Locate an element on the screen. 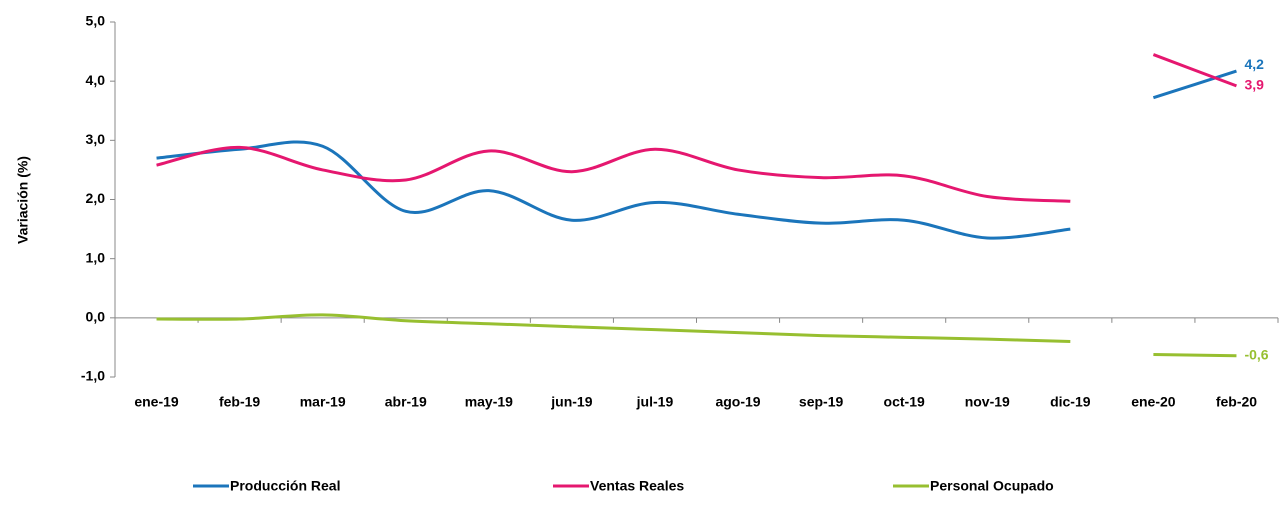 Image resolution: width=1281 pixels, height=522 pixels. x-tick-label: ene-20 is located at coordinates (1153, 402).